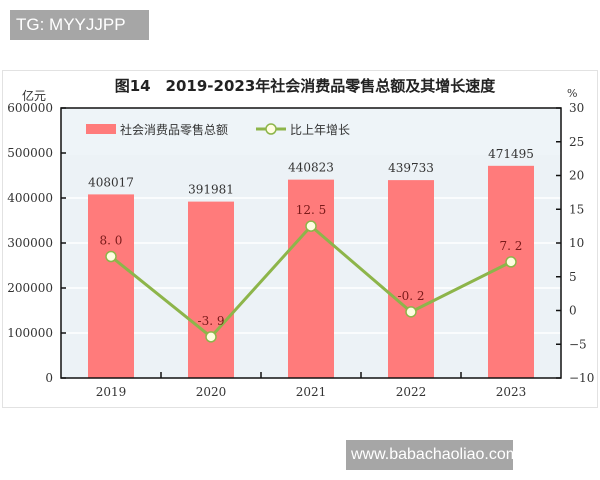 The image size is (600, 480). Describe the element at coordinates (30, 153) in the screenshot. I see `left-axis-label: 500000` at that location.